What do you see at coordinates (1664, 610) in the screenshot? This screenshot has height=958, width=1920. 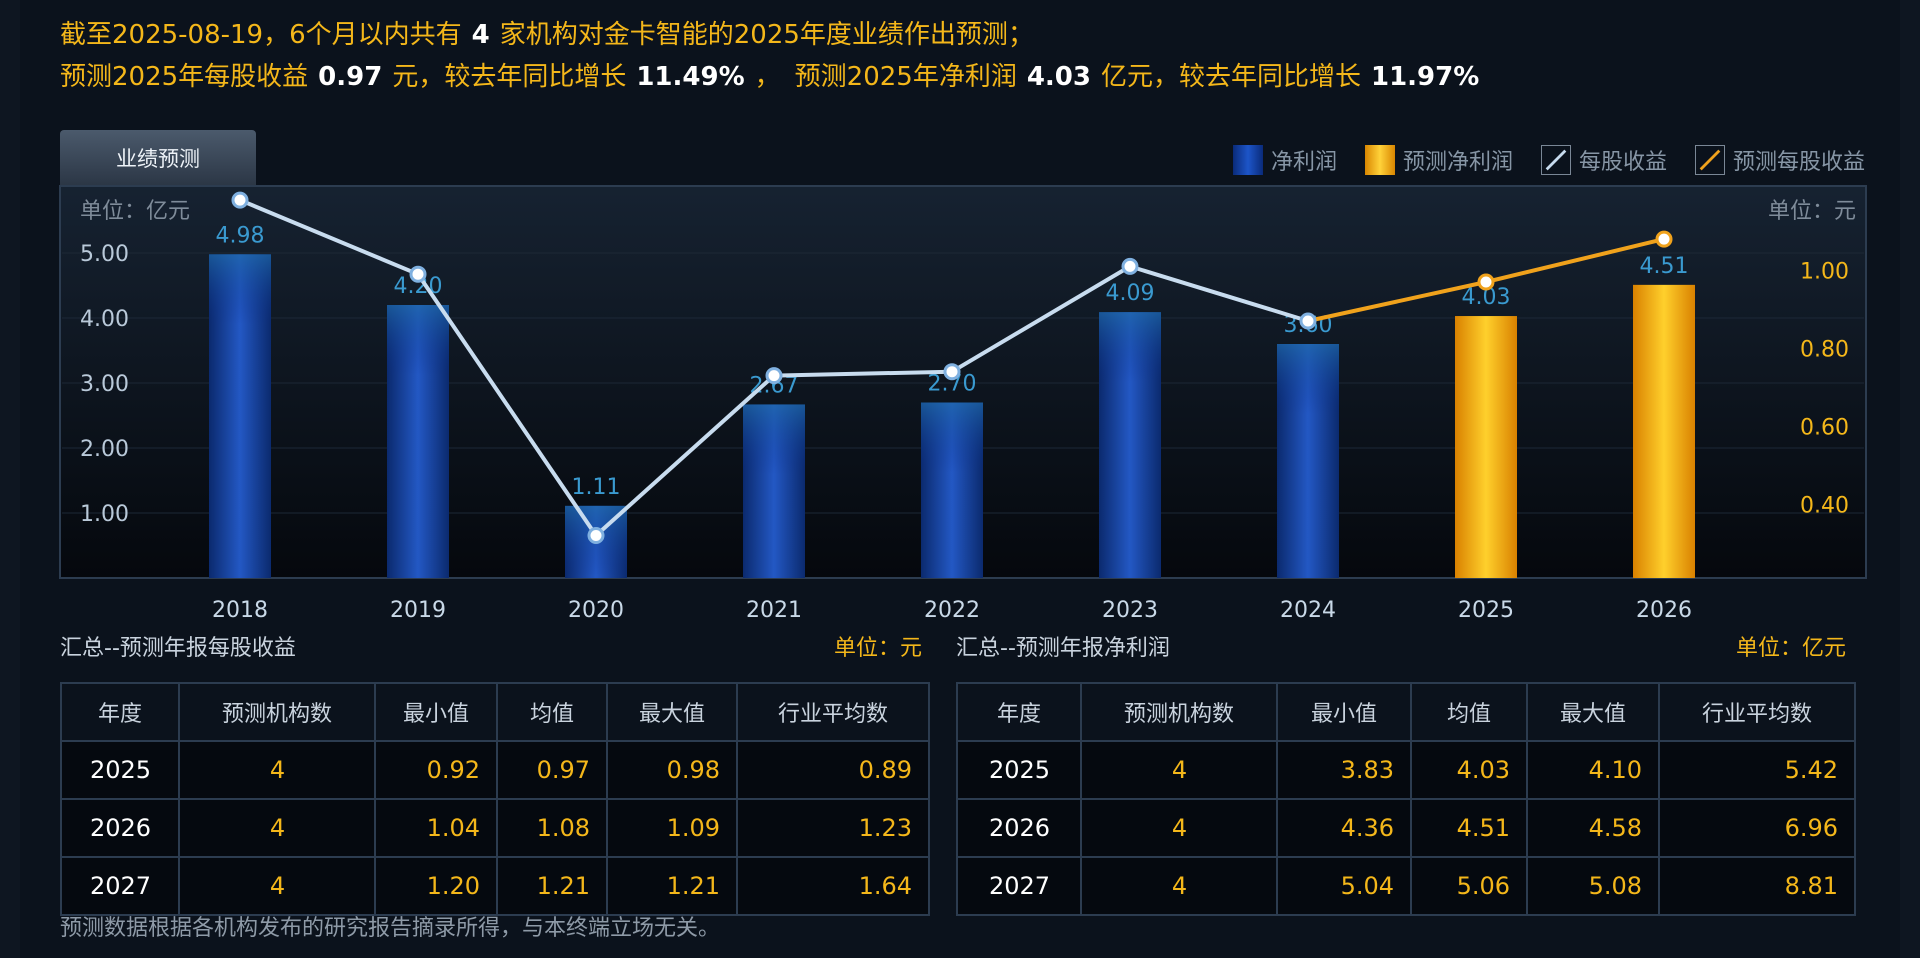 I see `x-axis-tick: 2026` at bounding box center [1664, 610].